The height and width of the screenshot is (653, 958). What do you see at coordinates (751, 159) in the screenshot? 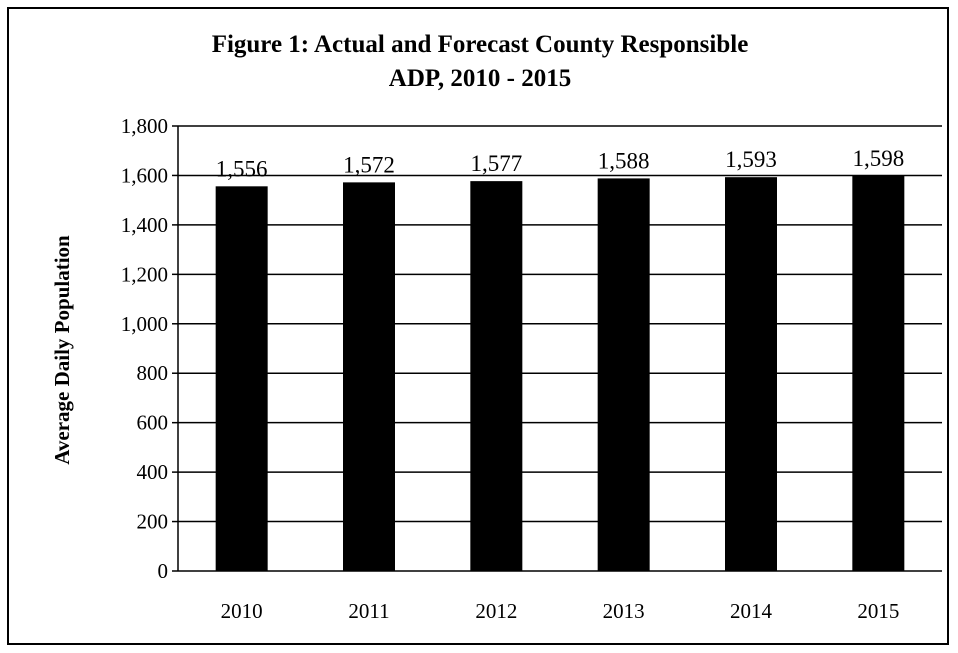
I see `data-label: 1,593` at bounding box center [751, 159].